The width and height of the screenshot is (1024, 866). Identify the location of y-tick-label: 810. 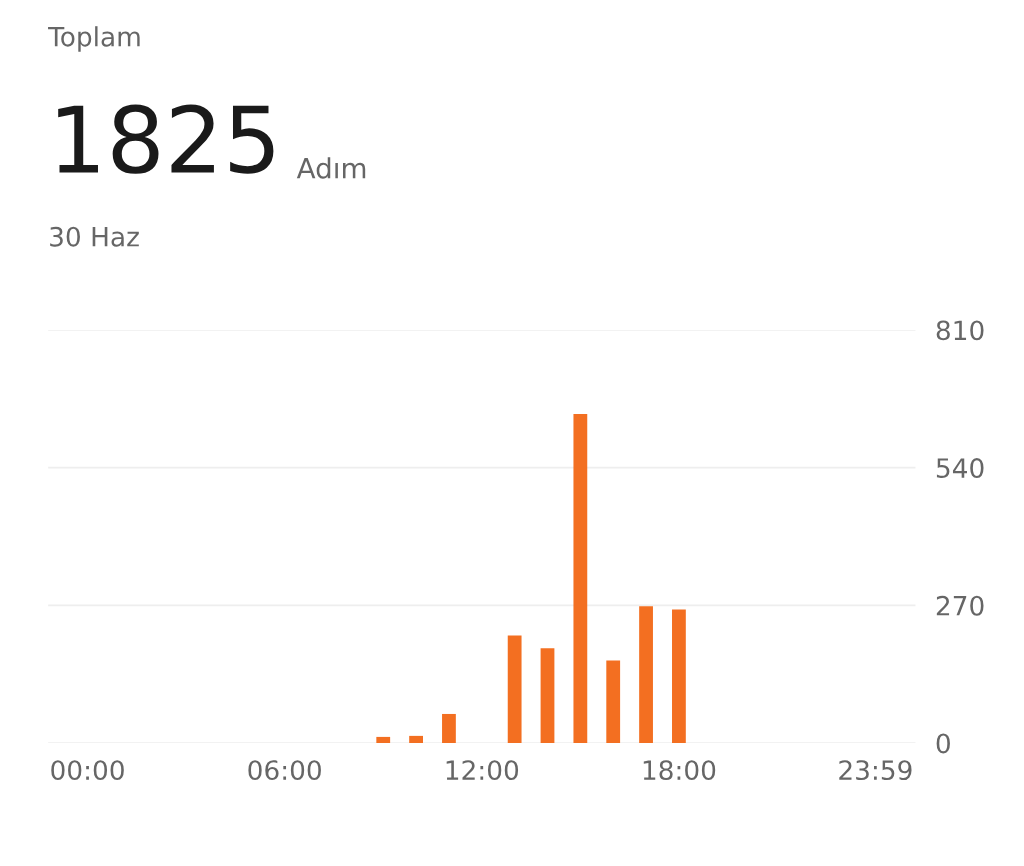
(960, 330).